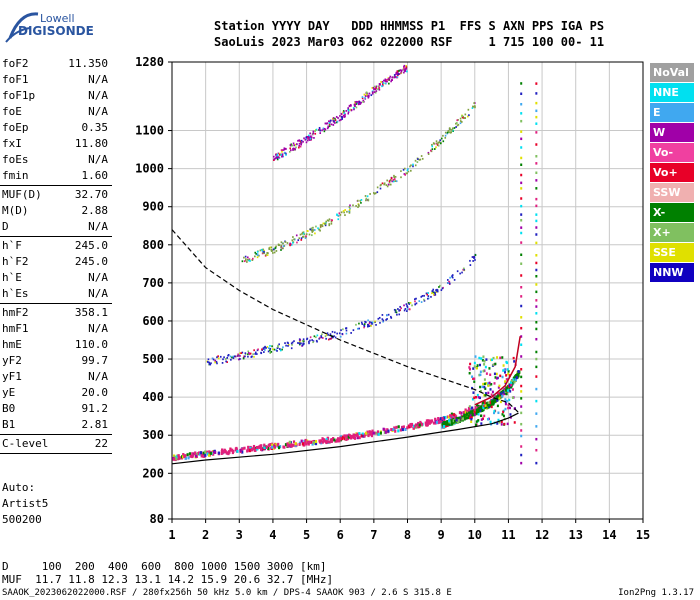 This screenshot has height=600, width=700. What do you see at coordinates (56, 453) in the screenshot?
I see `param-separator` at bounding box center [56, 453].